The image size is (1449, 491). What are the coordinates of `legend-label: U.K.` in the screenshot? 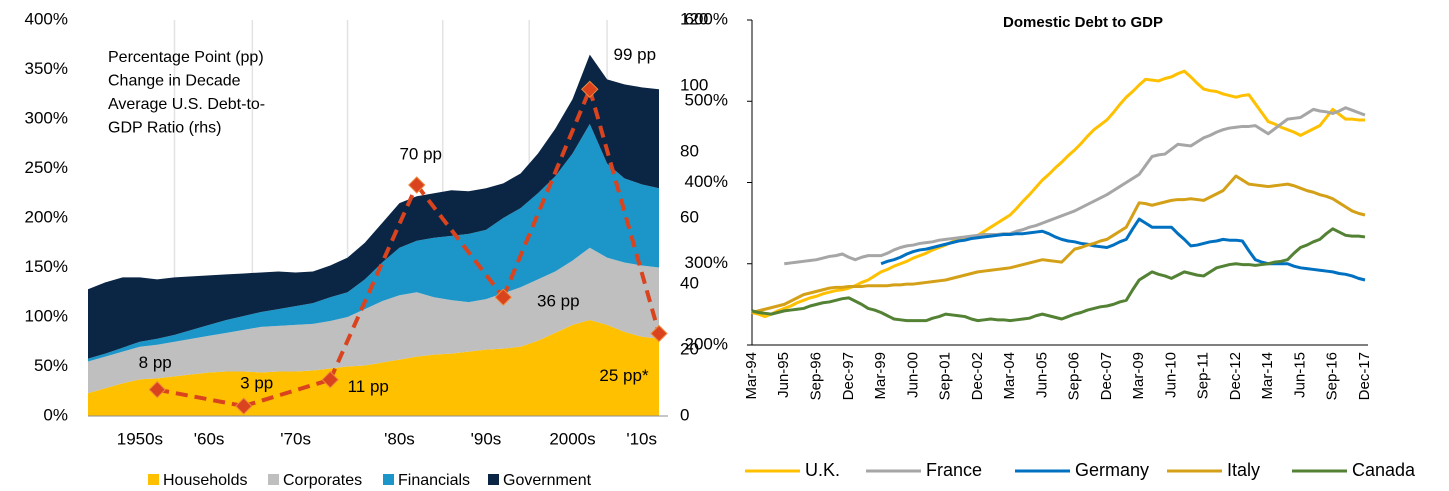 It's located at (822, 470).